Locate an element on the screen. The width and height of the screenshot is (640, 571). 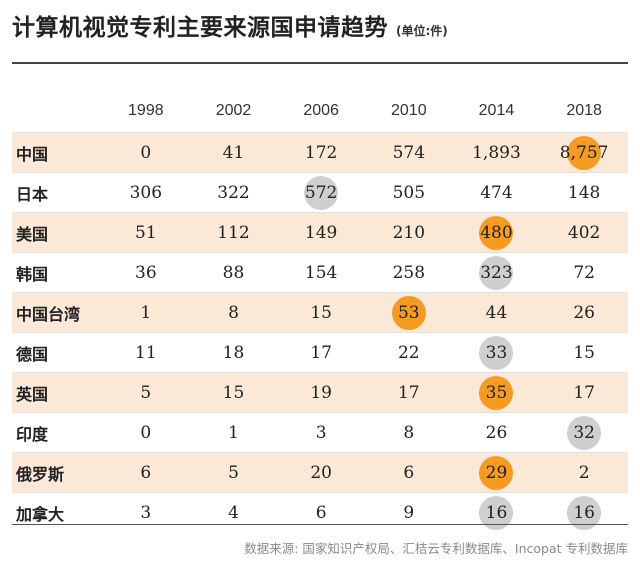
country-name: 韩国 is located at coordinates (57, 272).